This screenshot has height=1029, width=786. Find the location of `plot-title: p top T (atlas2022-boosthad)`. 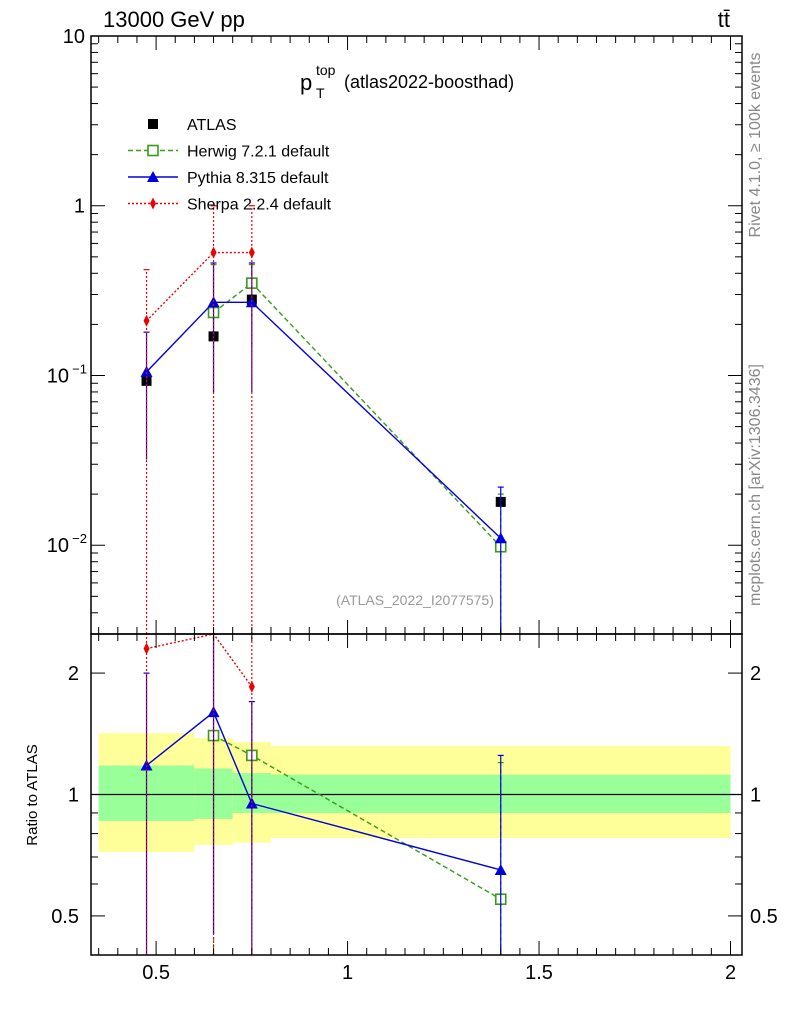

plot-title: p top T (atlas2022-boosthad) is located at coordinates (407, 81).